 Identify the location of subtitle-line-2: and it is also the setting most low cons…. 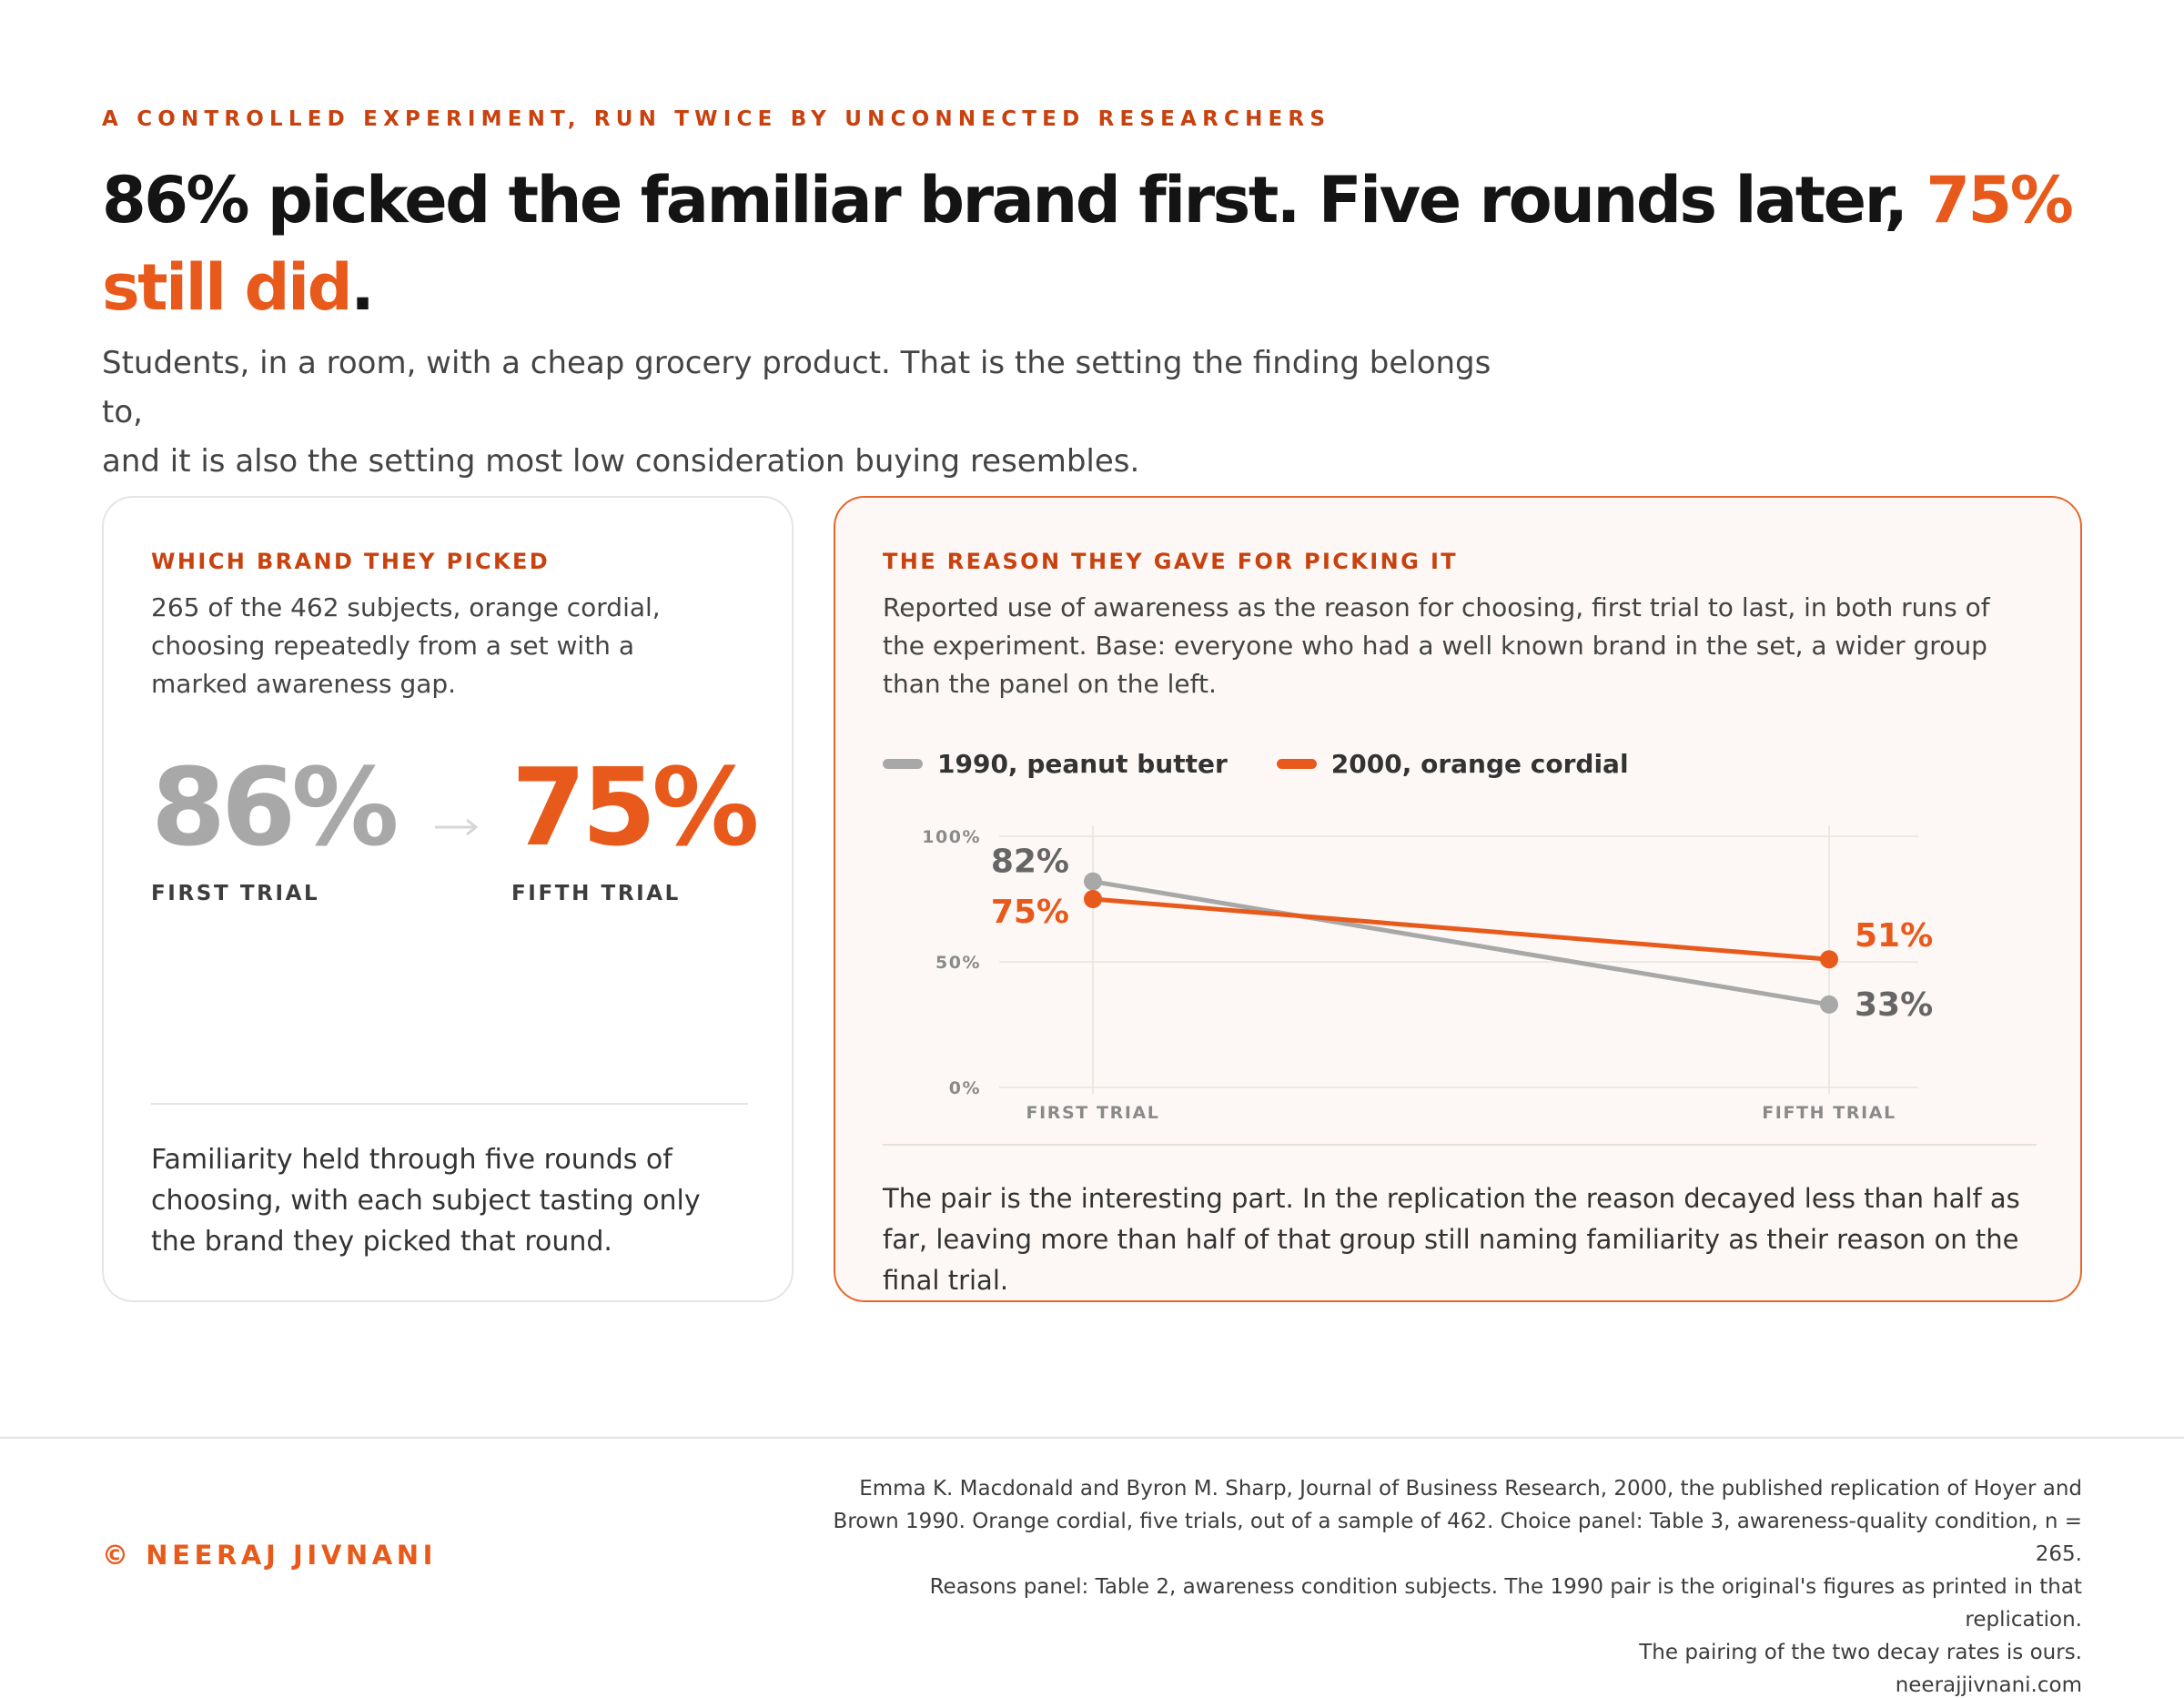
(621, 461).